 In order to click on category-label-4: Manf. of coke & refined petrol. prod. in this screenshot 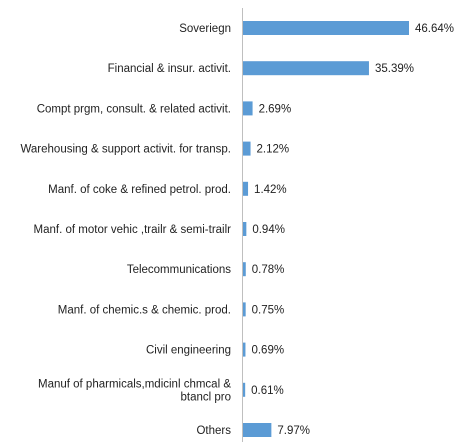, I will do `click(139, 190)`.